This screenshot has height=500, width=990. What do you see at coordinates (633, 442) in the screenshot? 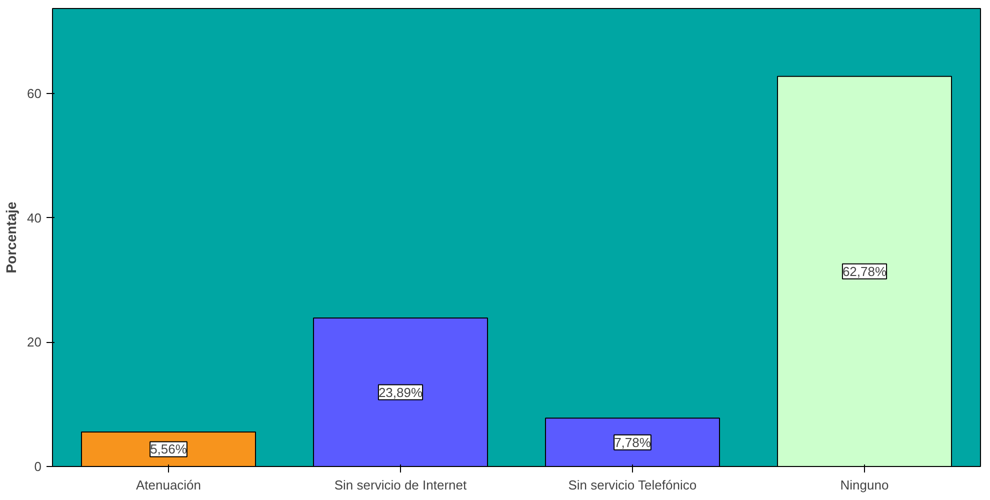
I see `data-label: 7,78%` at bounding box center [633, 442].